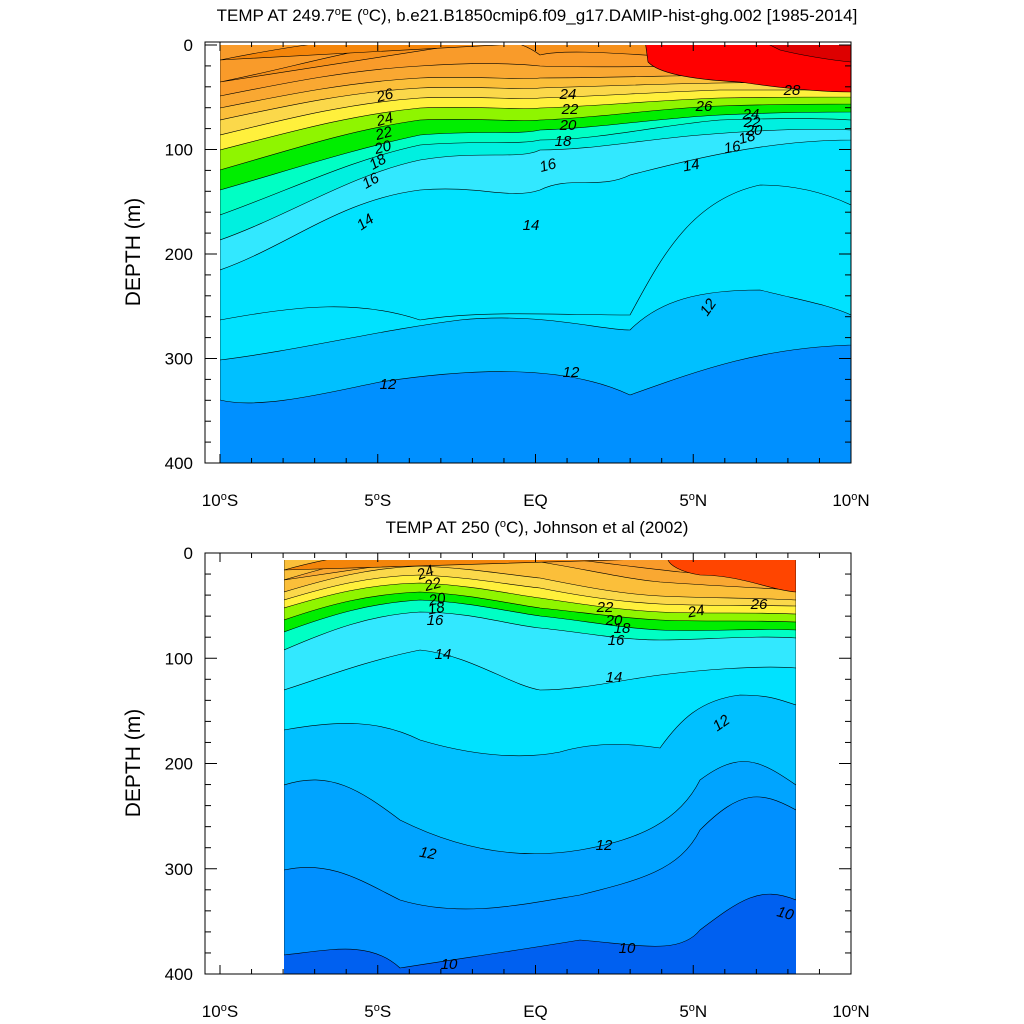 The height and width of the screenshot is (1024, 1024). Describe the element at coordinates (537, 527) in the screenshot. I see `panel-bottom-title: TEMP AT 250 (oC), Johnson et al (2002)` at that location.